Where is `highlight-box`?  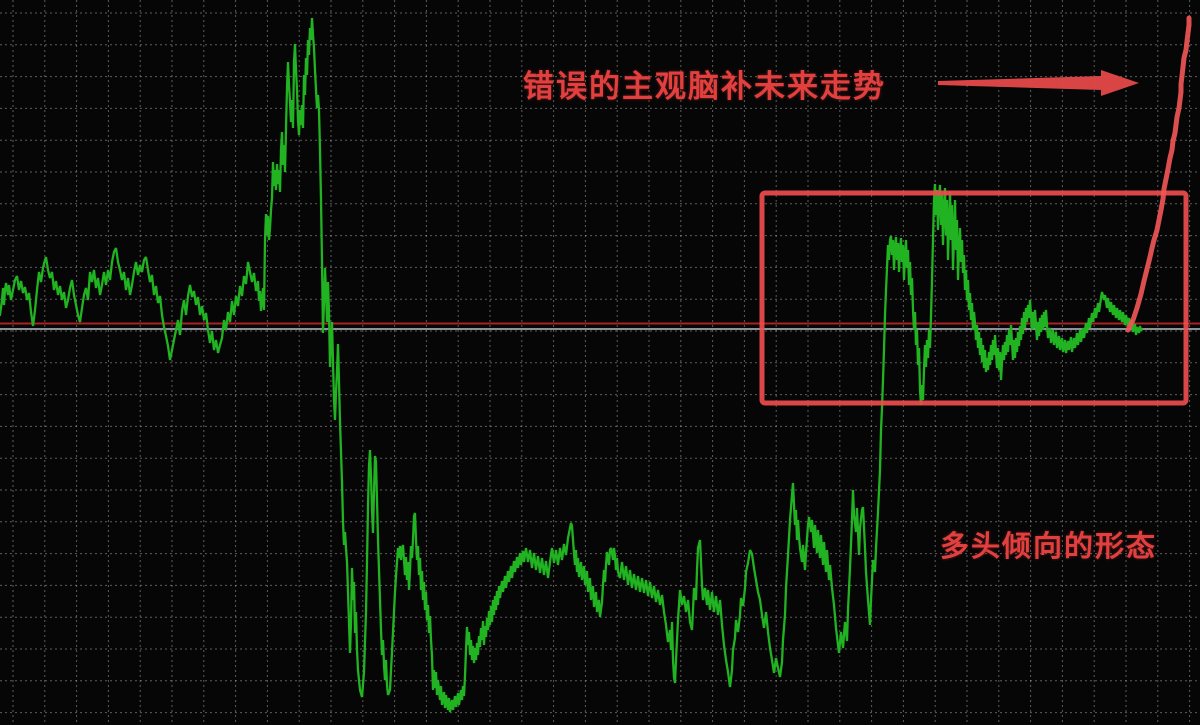
highlight-box is located at coordinates (974, 298).